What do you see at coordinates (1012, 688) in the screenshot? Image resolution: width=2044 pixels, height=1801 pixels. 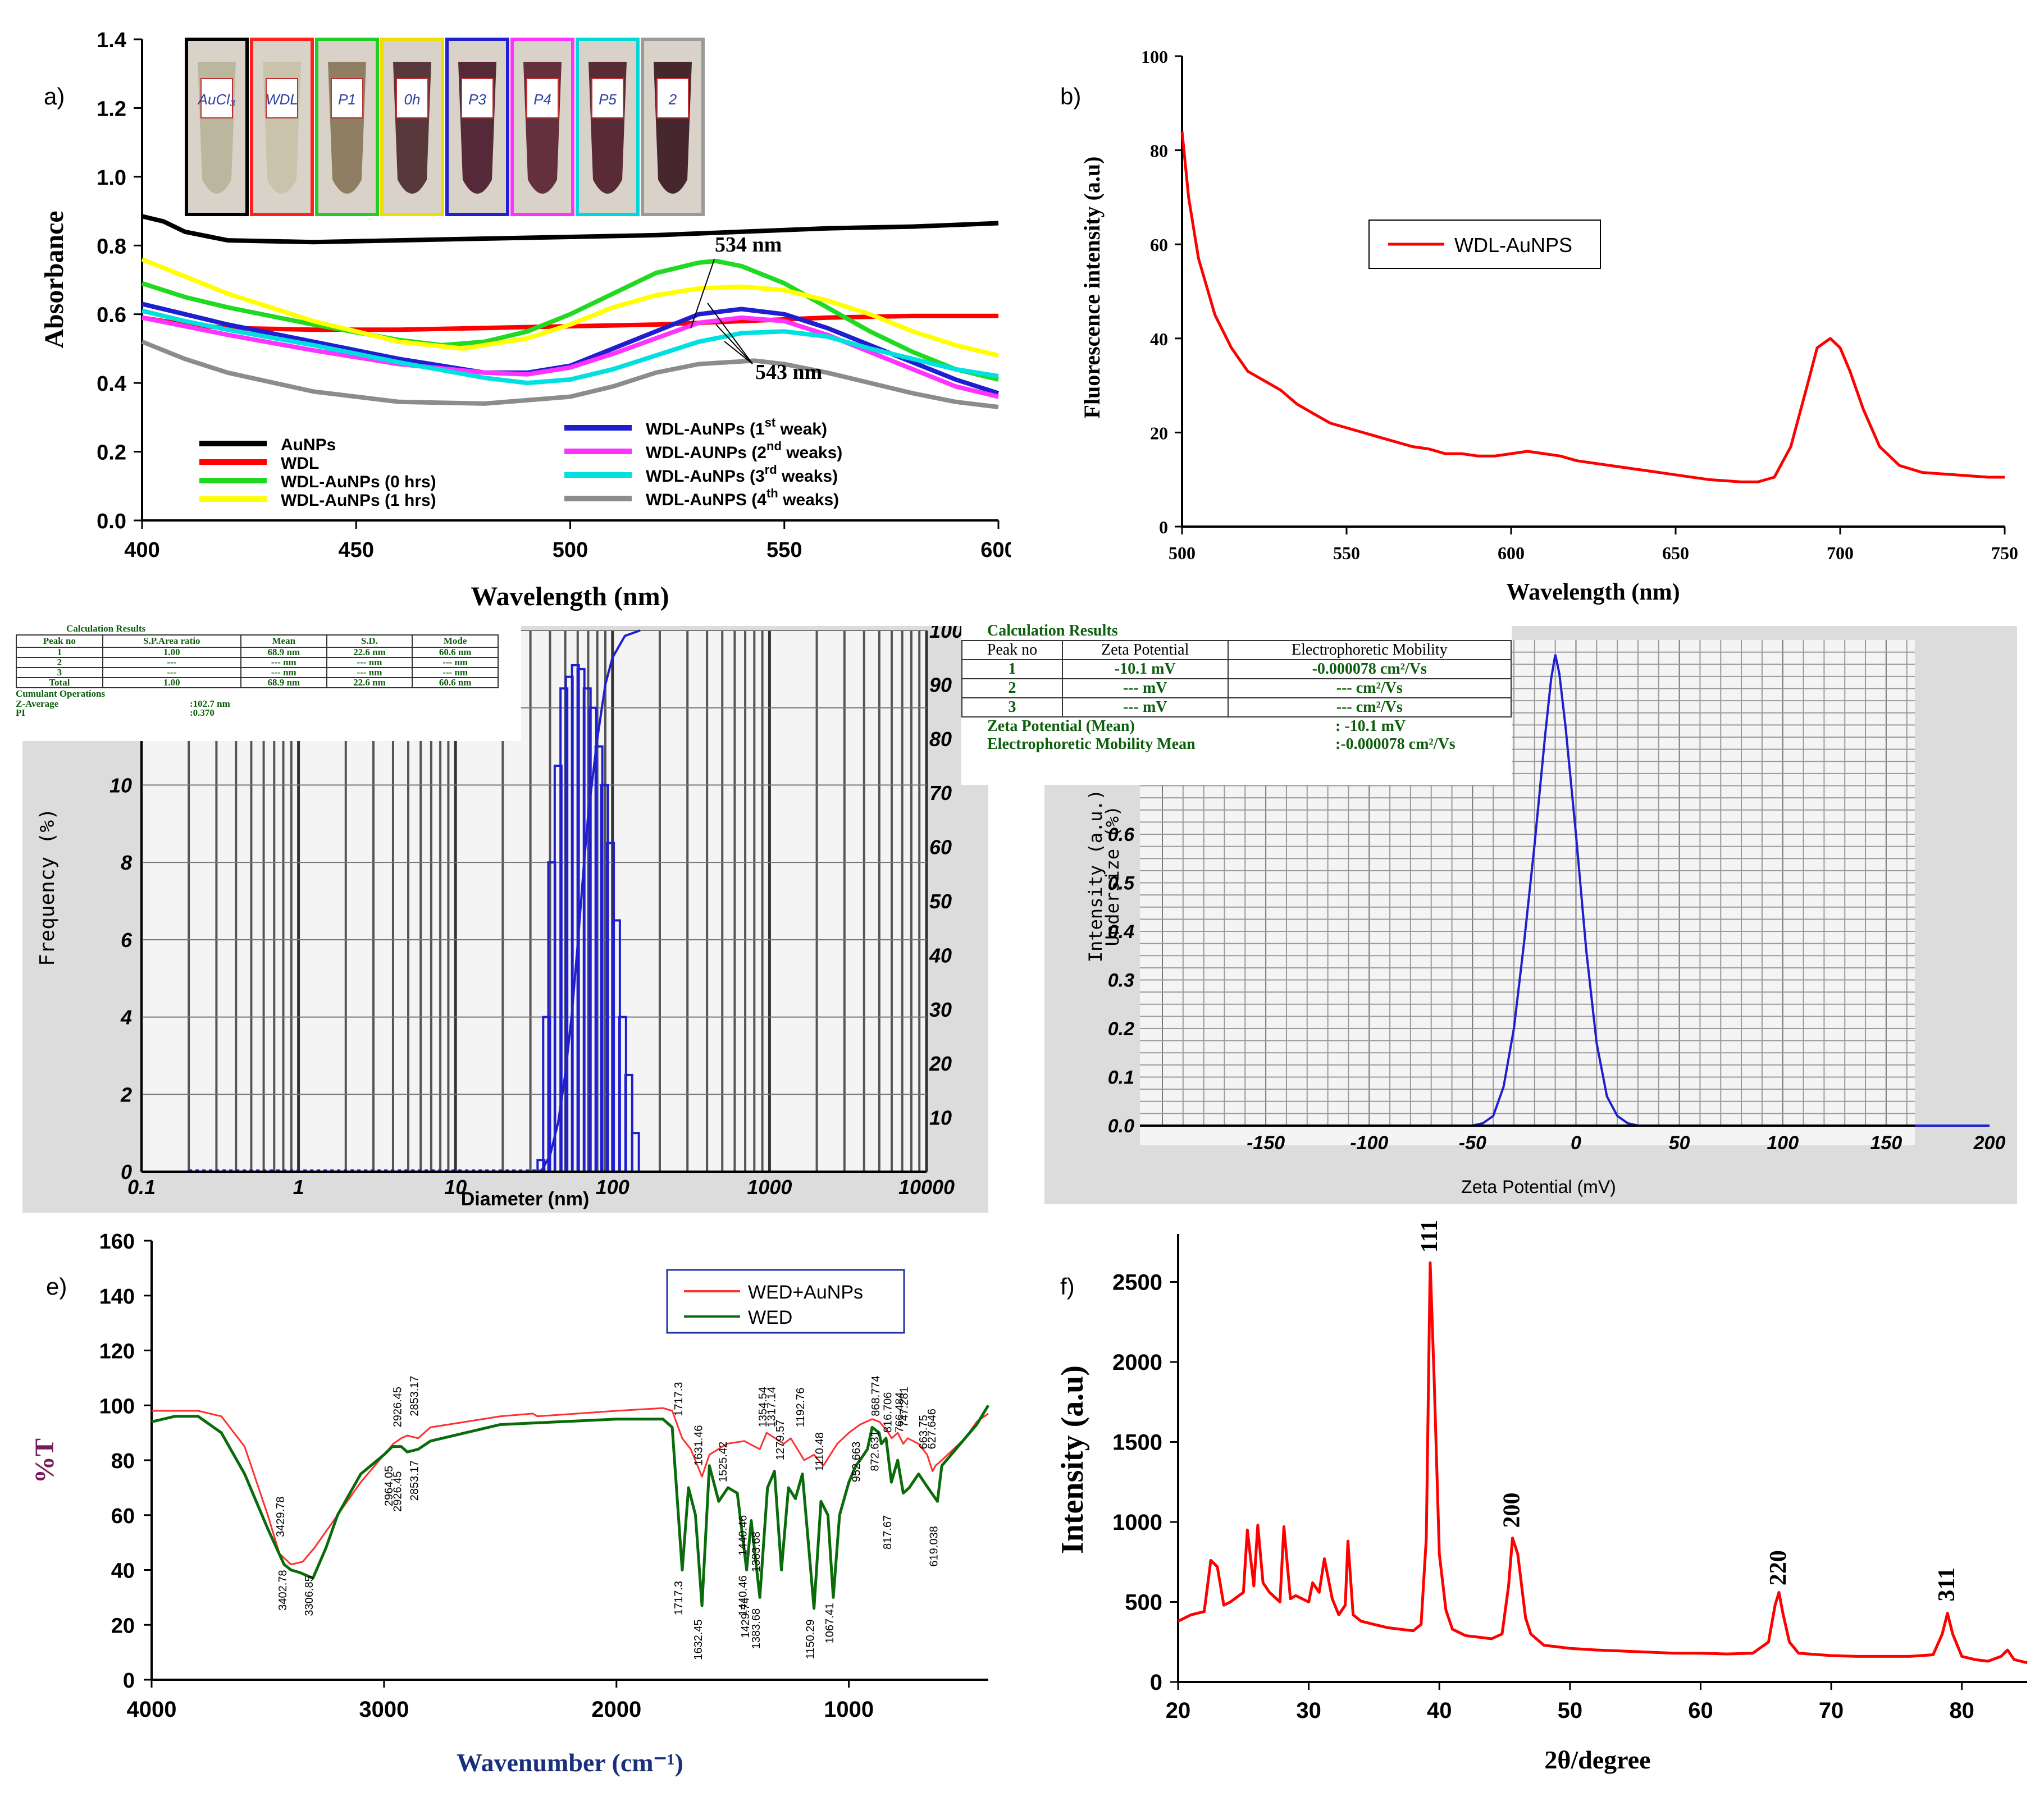 I see `table-cell: 2` at bounding box center [1012, 688].